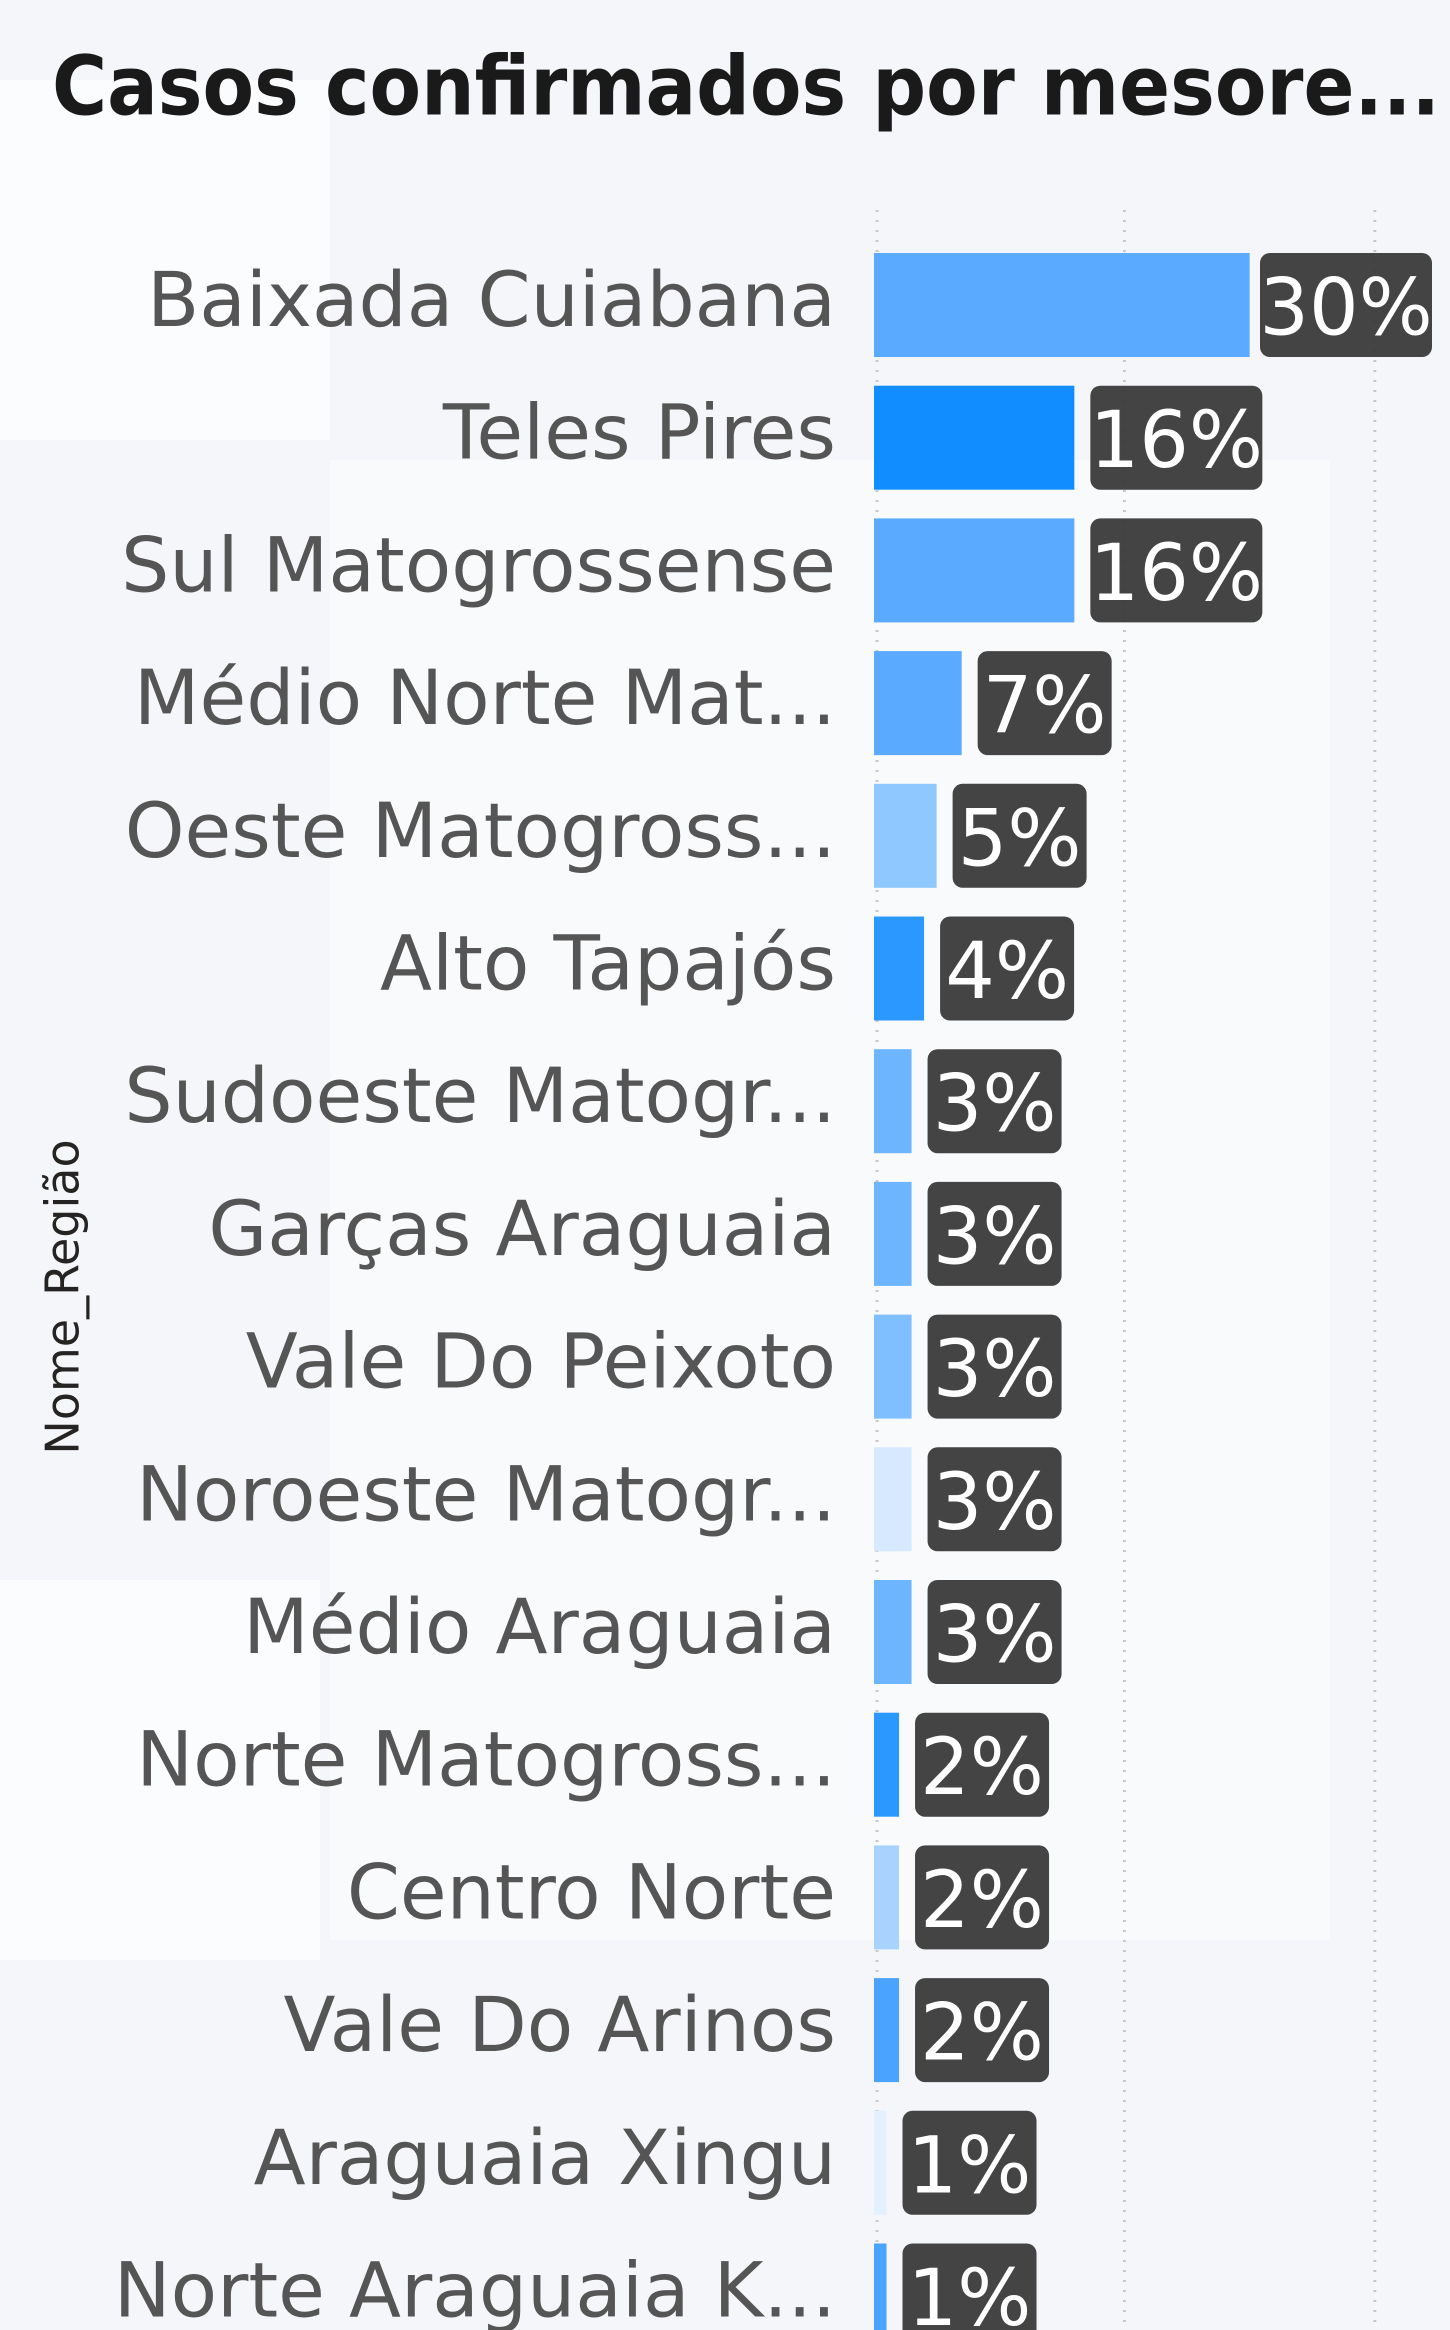 Image resolution: width=1450 pixels, height=2330 pixels. I want to click on category-label: Garças Araguaia, so click(522, 1228).